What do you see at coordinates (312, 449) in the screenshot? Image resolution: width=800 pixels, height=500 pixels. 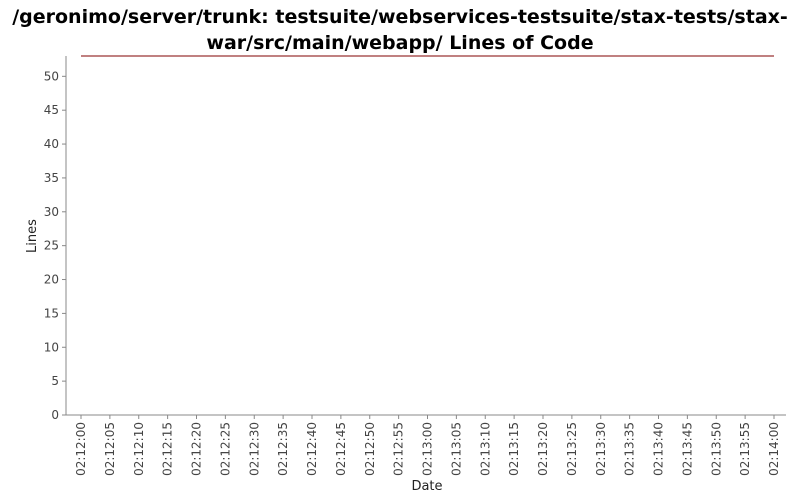 I see `x-tick-label: 02:12:40` at bounding box center [312, 449].